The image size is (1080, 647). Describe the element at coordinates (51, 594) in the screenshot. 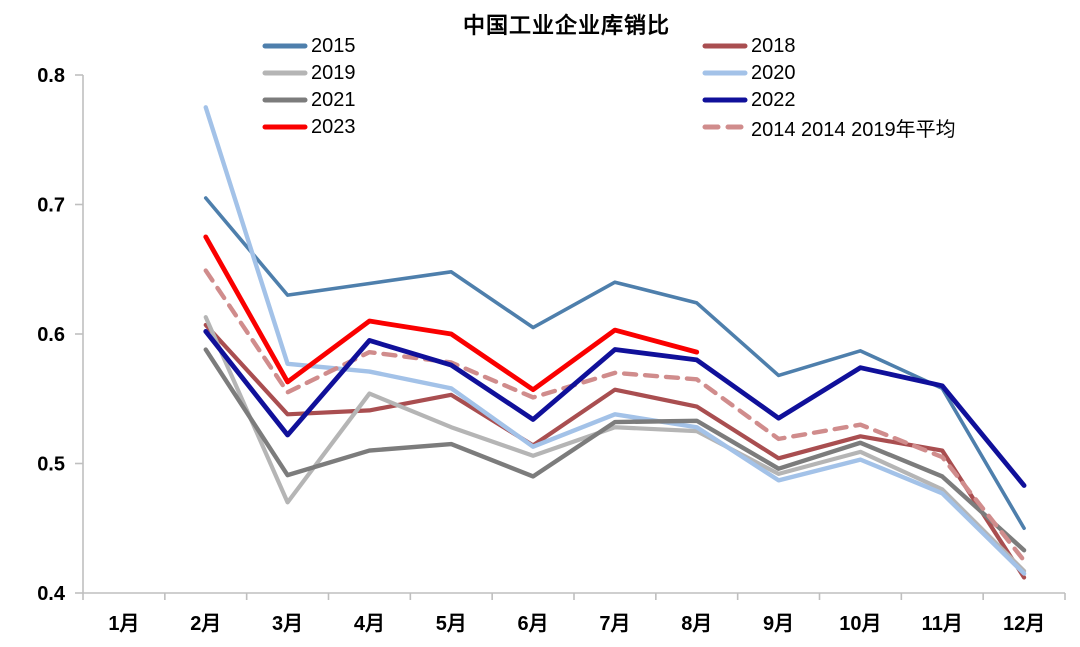

I see `y-tick-label: 0.4` at that location.